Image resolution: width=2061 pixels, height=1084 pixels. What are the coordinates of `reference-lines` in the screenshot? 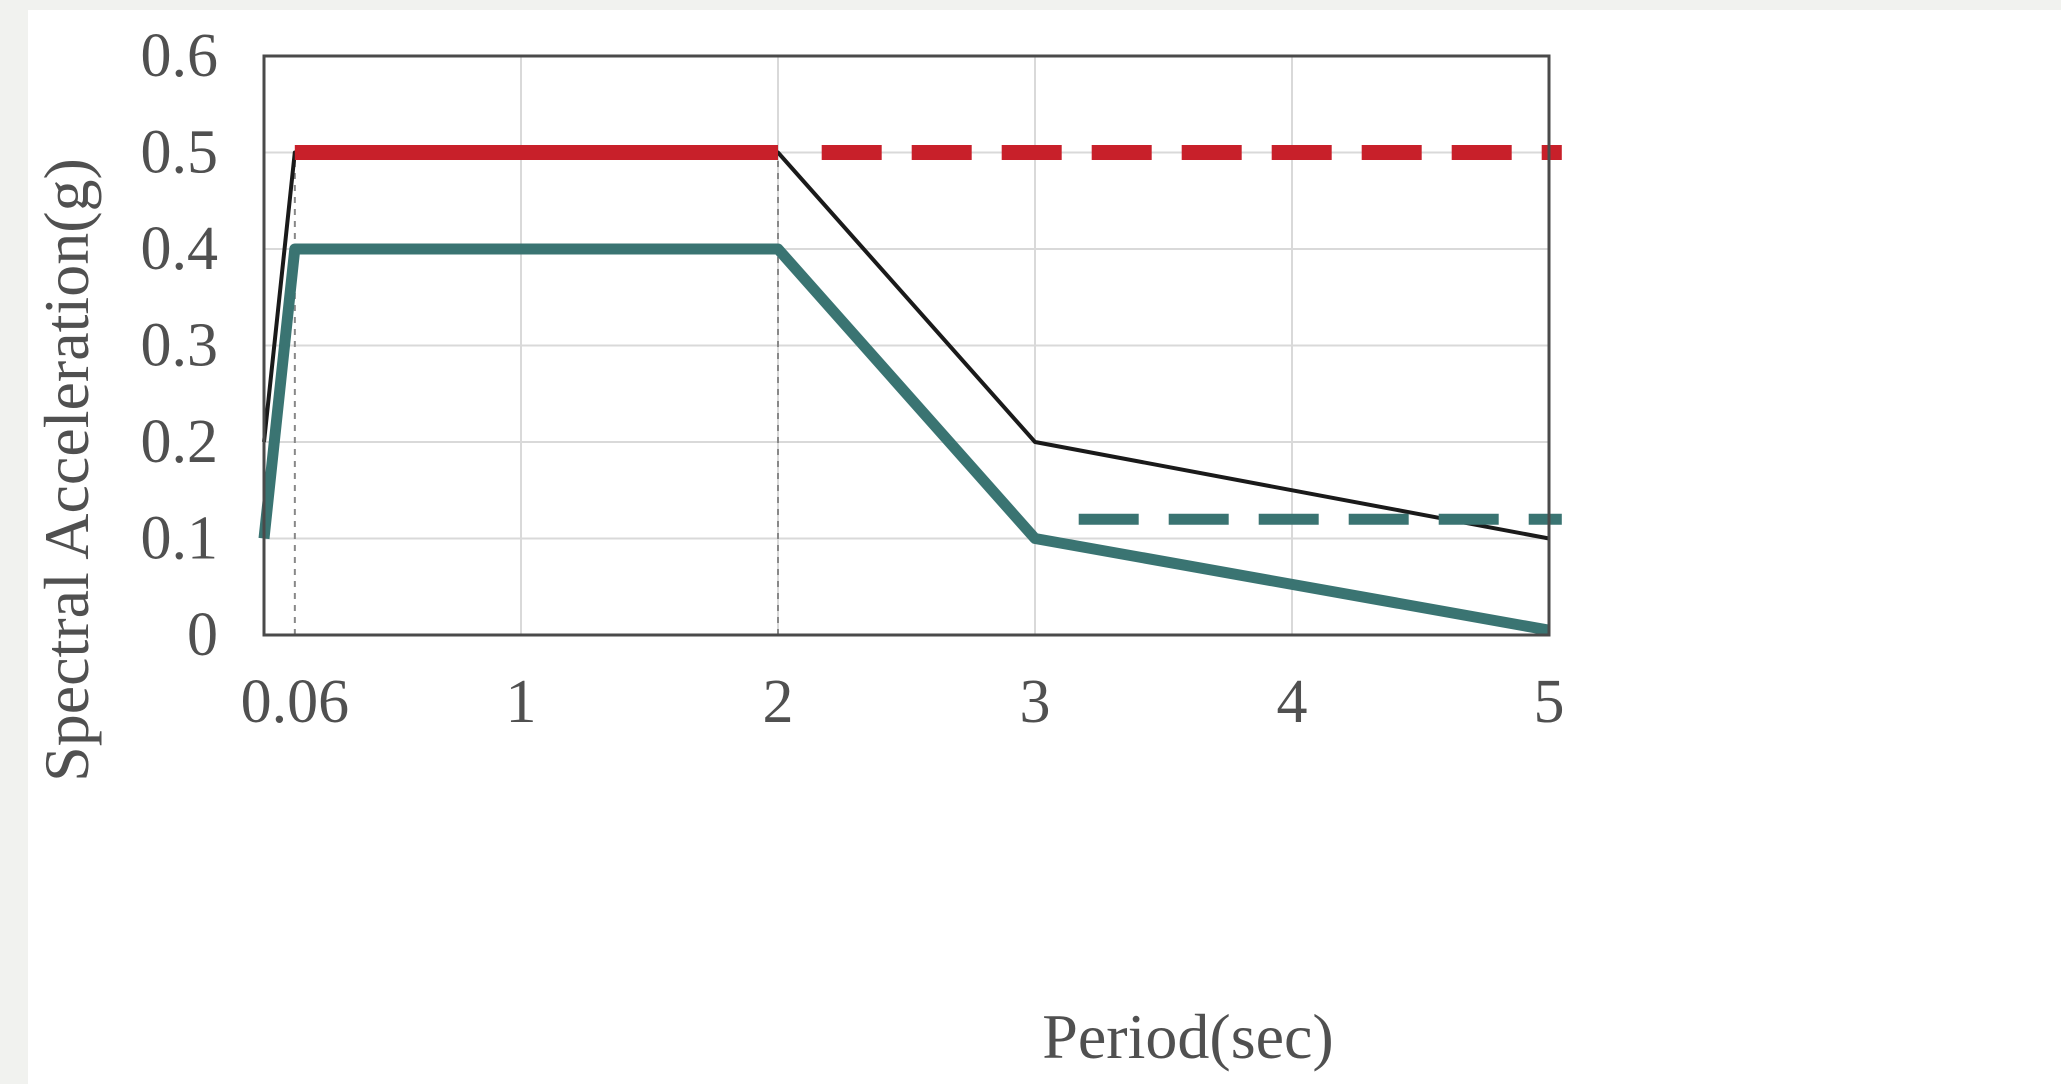 It's located at (536, 393).